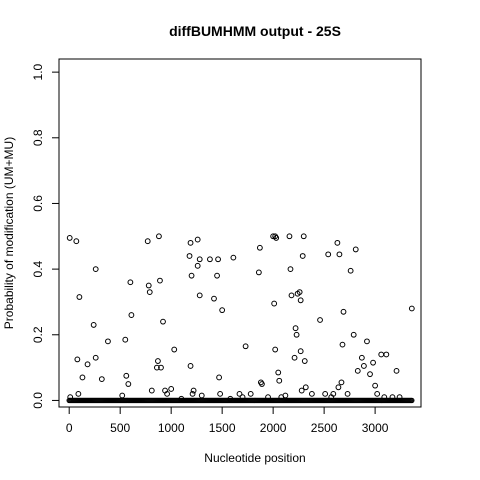 This screenshot has width=480, height=480. Describe the element at coordinates (273, 428) in the screenshot. I see `x-tick-label: 2000` at that location.